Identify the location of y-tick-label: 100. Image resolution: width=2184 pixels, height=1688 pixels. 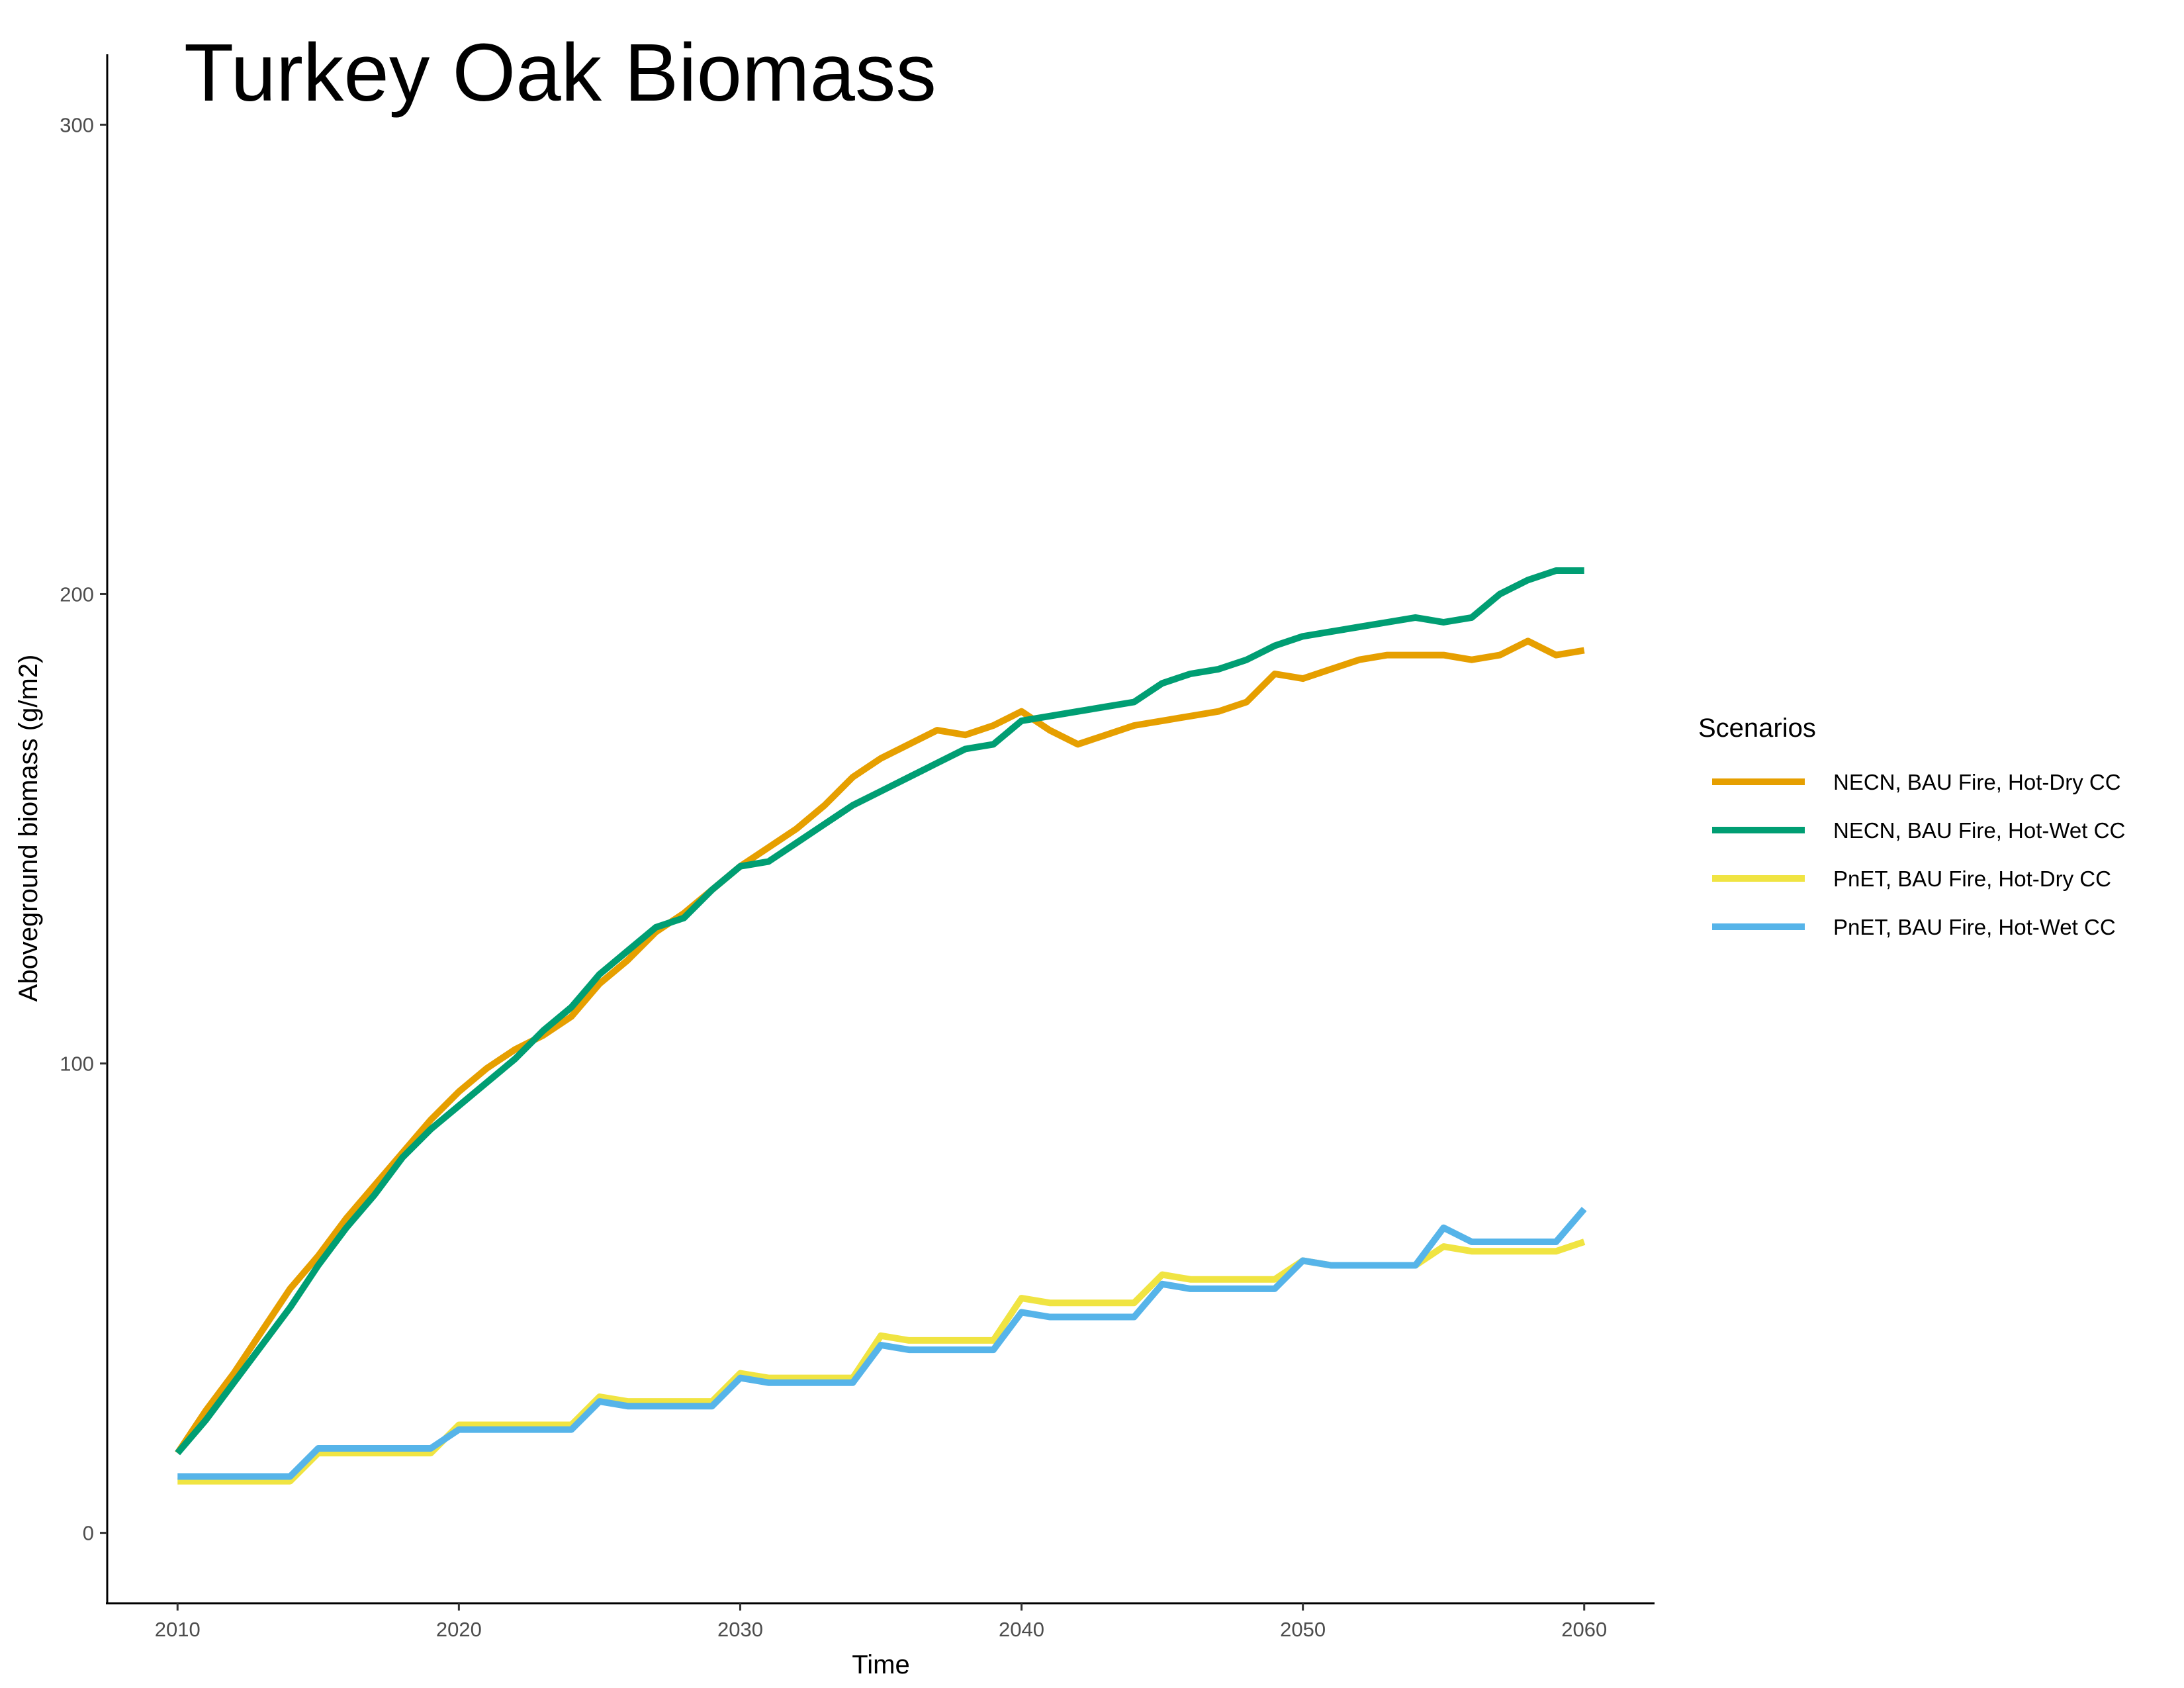
(77, 1064).